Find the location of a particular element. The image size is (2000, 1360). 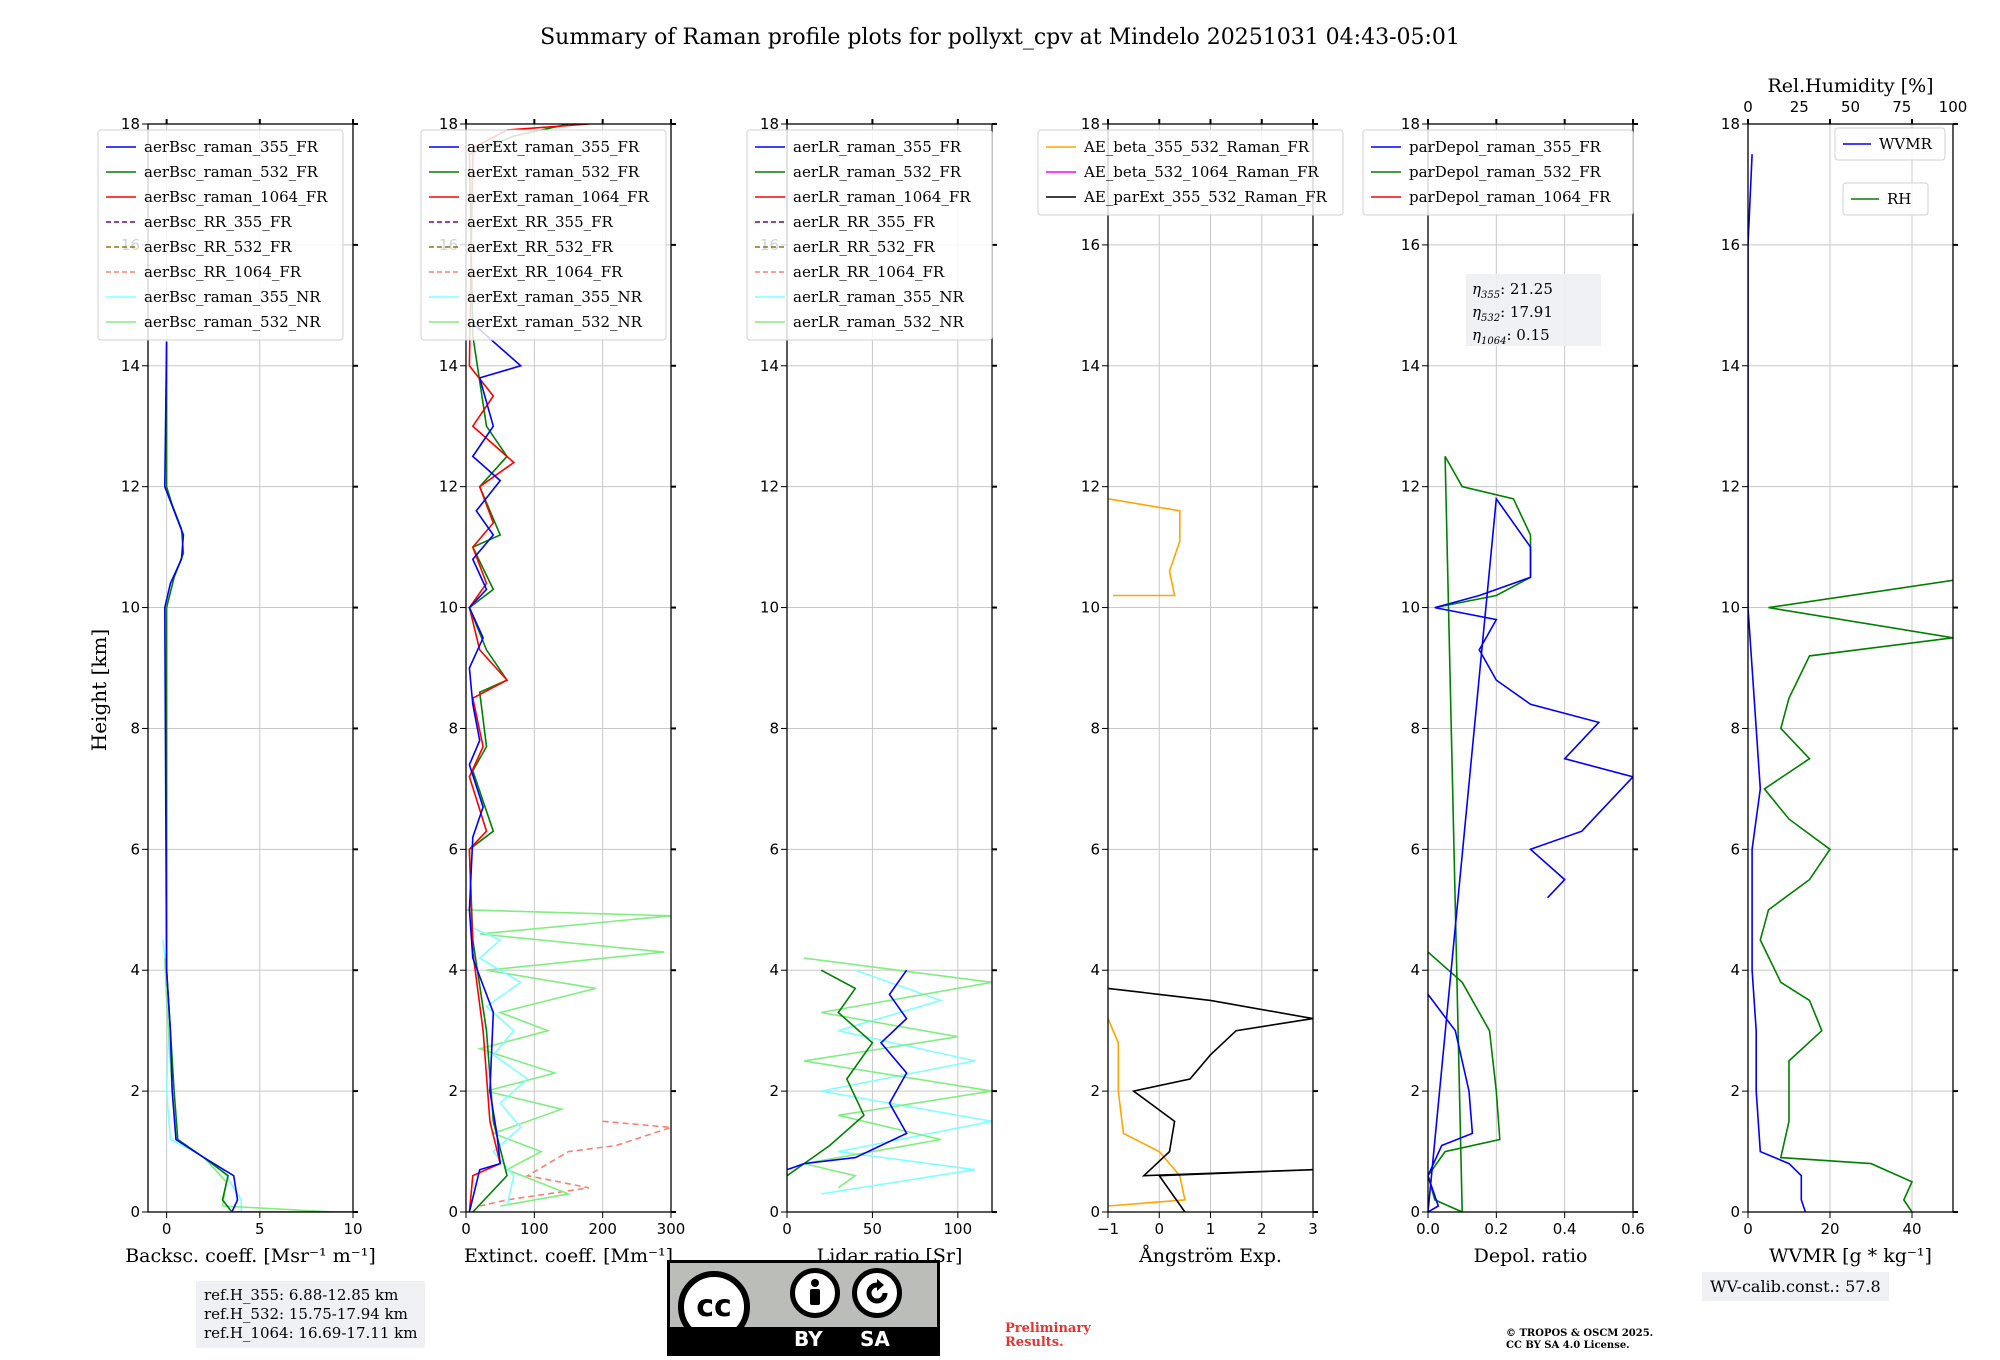

legend-label: aerLR_RR_355_FR is located at coordinates (864, 222).